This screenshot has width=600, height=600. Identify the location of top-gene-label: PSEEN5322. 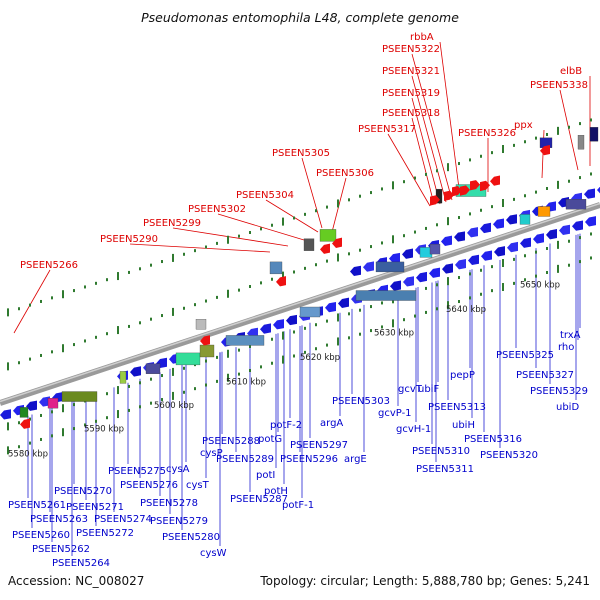
(411, 49).